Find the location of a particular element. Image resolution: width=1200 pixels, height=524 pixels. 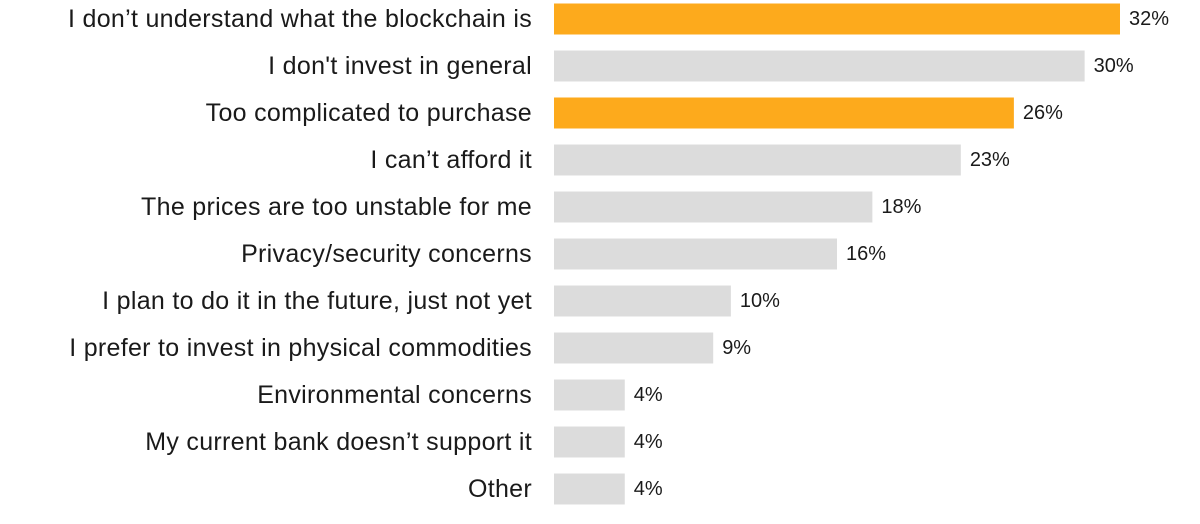

value-label: 30% is located at coordinates (1114, 66).